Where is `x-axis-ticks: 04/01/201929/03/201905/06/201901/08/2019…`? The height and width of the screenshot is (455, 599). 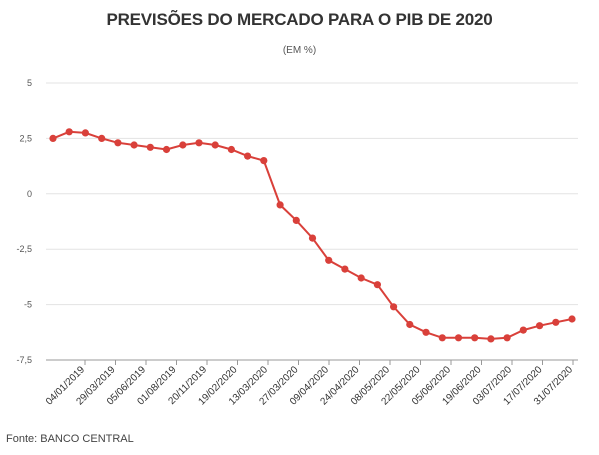
x-axis-ticks: 04/01/201929/03/201905/06/201901/08/2019… is located at coordinates (309, 384).